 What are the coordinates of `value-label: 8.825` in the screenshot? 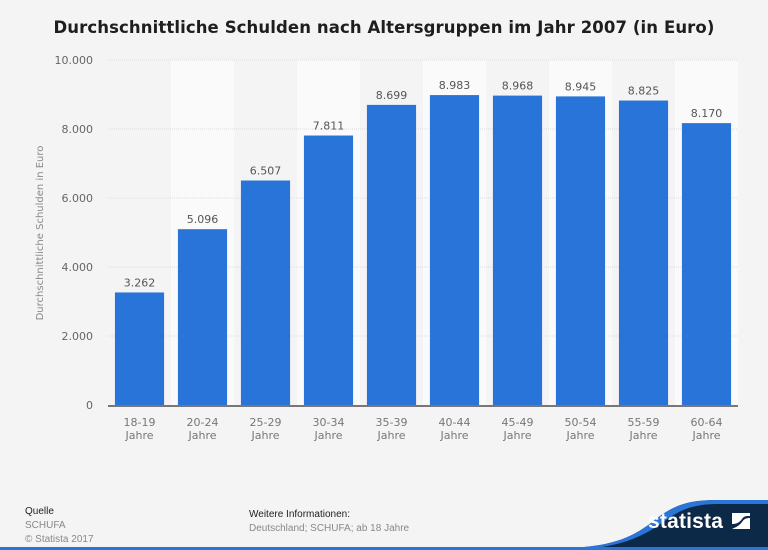 It's located at (644, 91).